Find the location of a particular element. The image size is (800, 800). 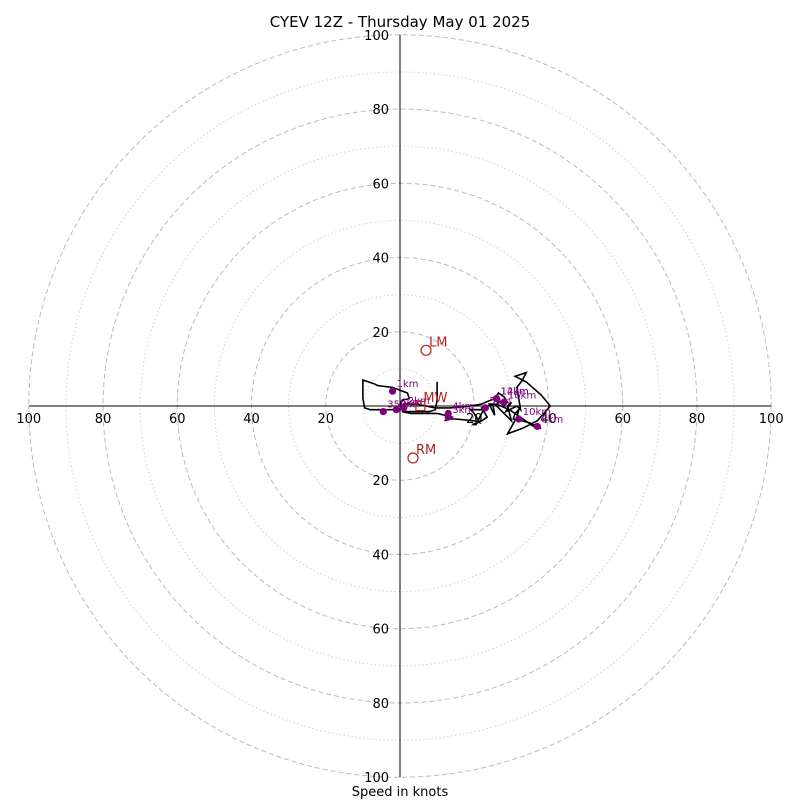

height-label-14km: 14km is located at coordinates (515, 392).